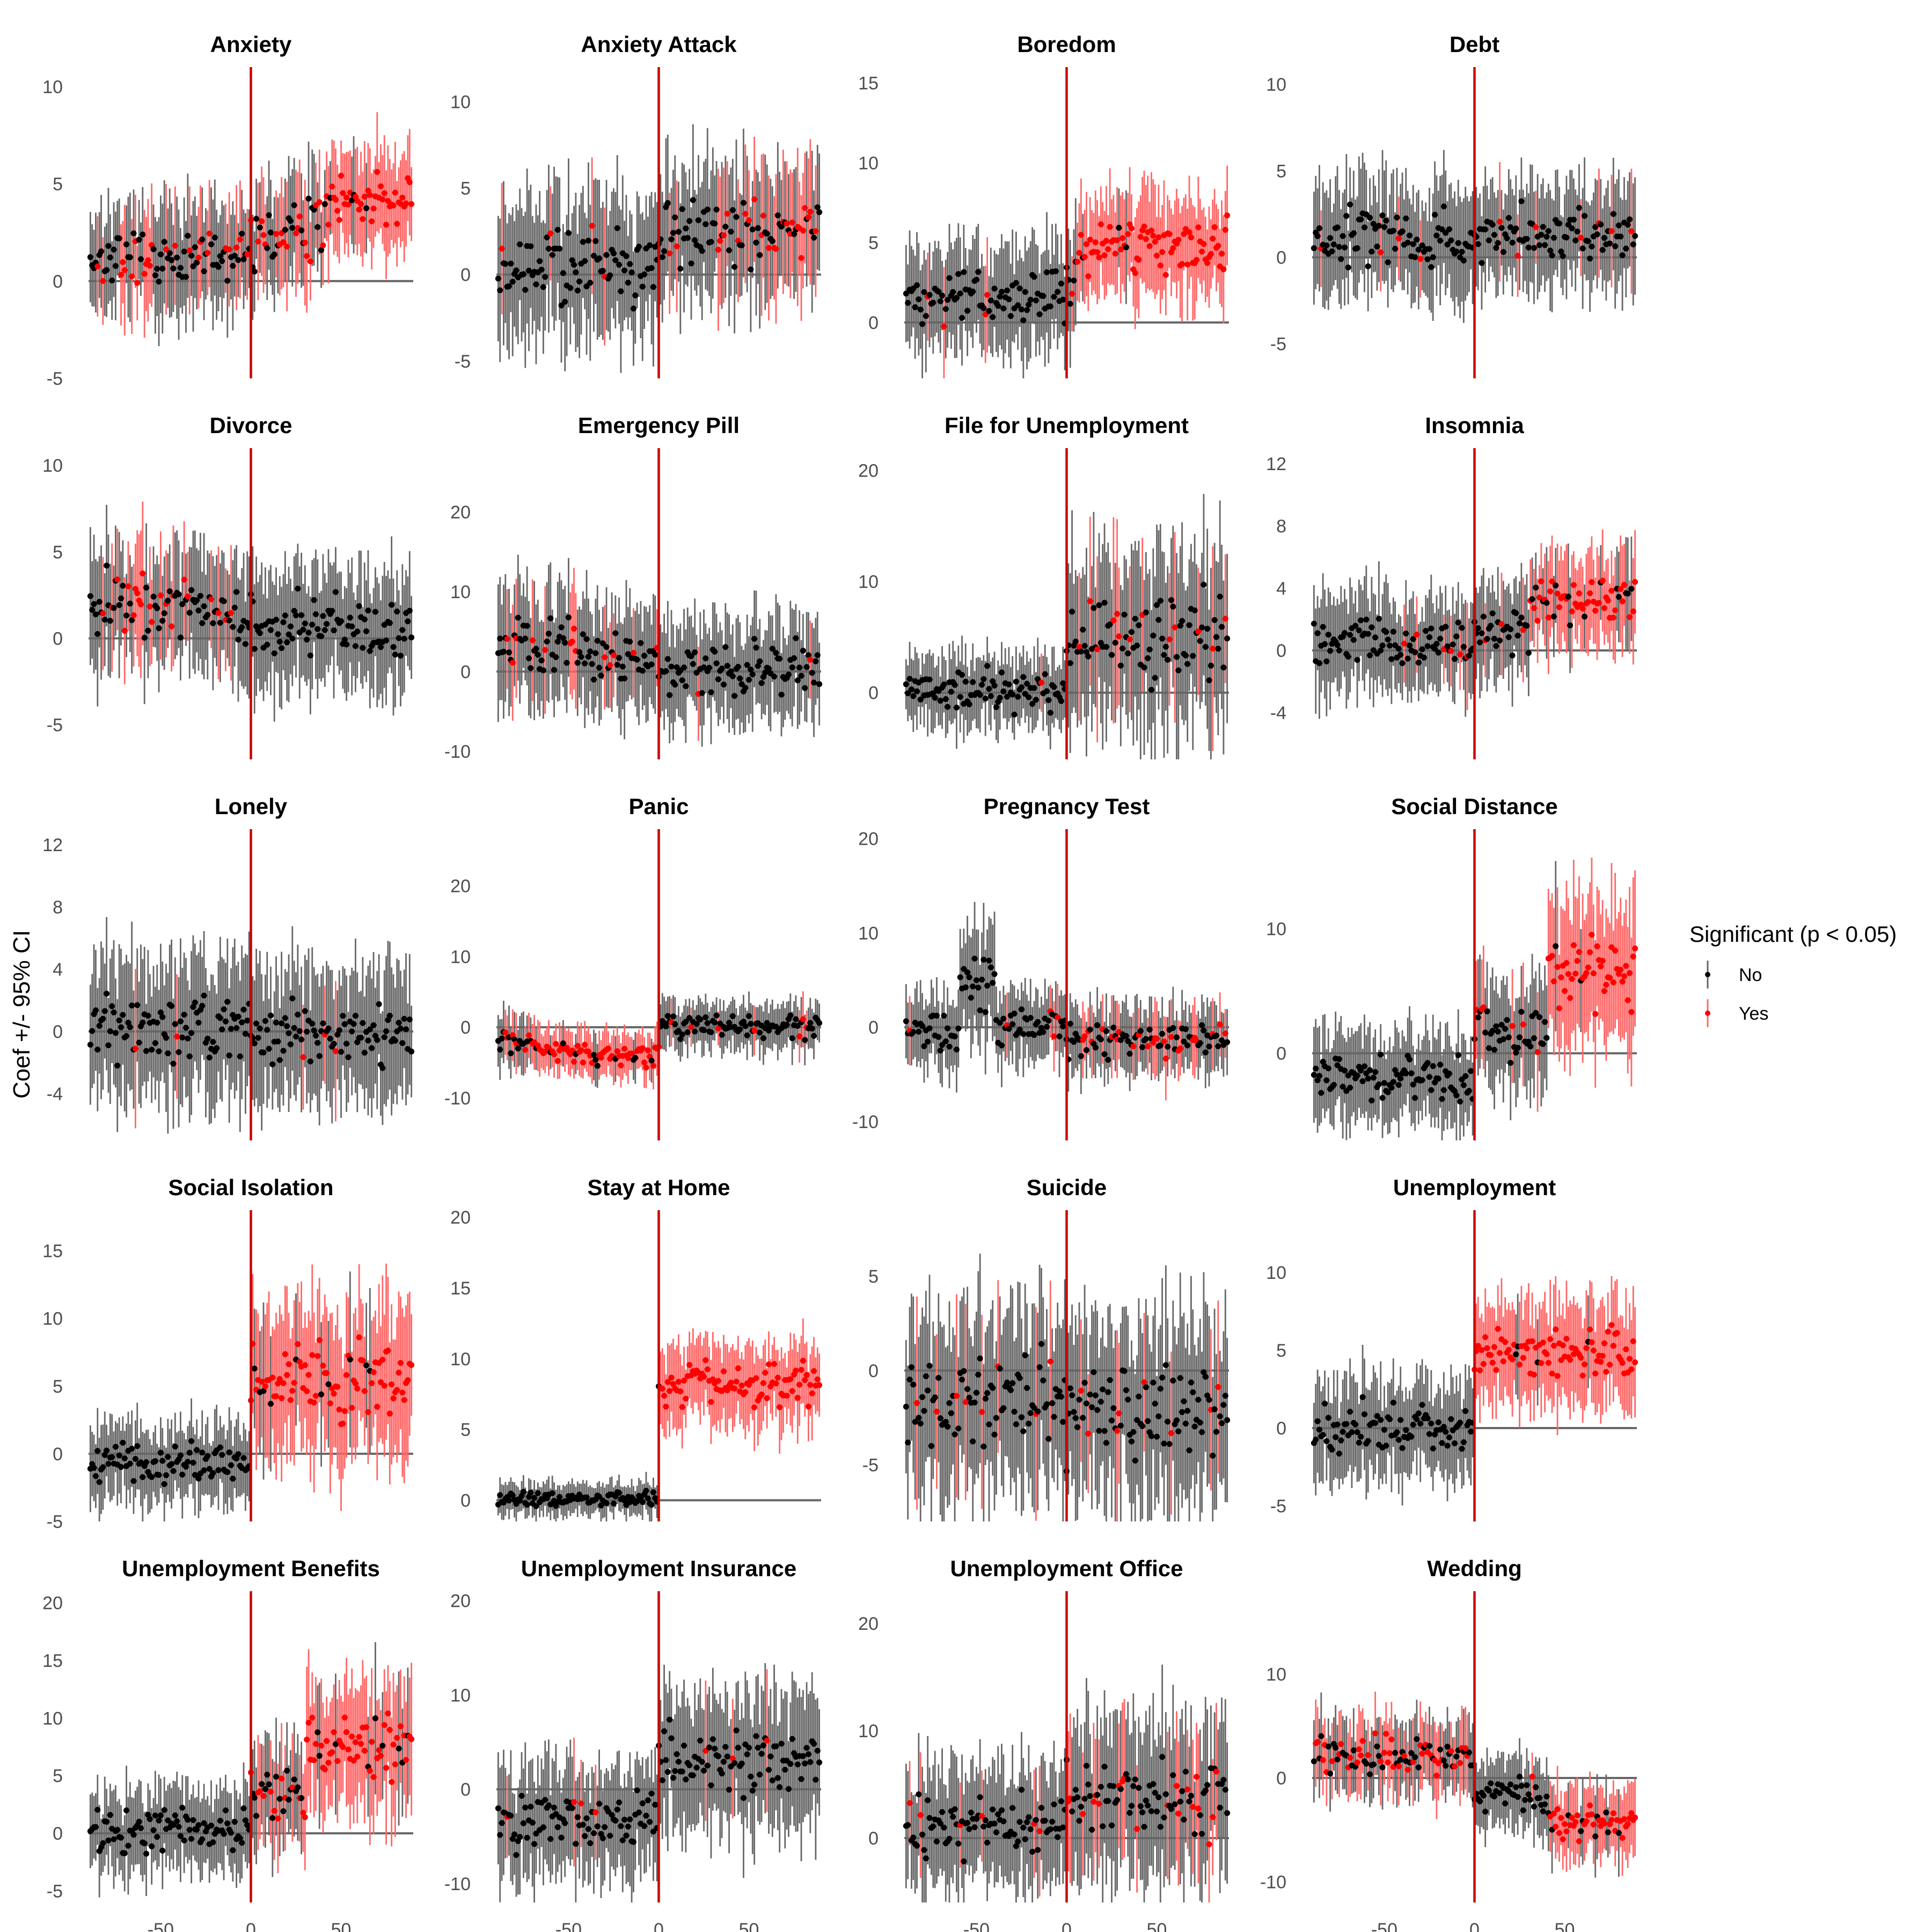 This screenshot has height=1932, width=1932. Describe the element at coordinates (659, 656) in the screenshot. I see `points-emergency-pill` at that location.